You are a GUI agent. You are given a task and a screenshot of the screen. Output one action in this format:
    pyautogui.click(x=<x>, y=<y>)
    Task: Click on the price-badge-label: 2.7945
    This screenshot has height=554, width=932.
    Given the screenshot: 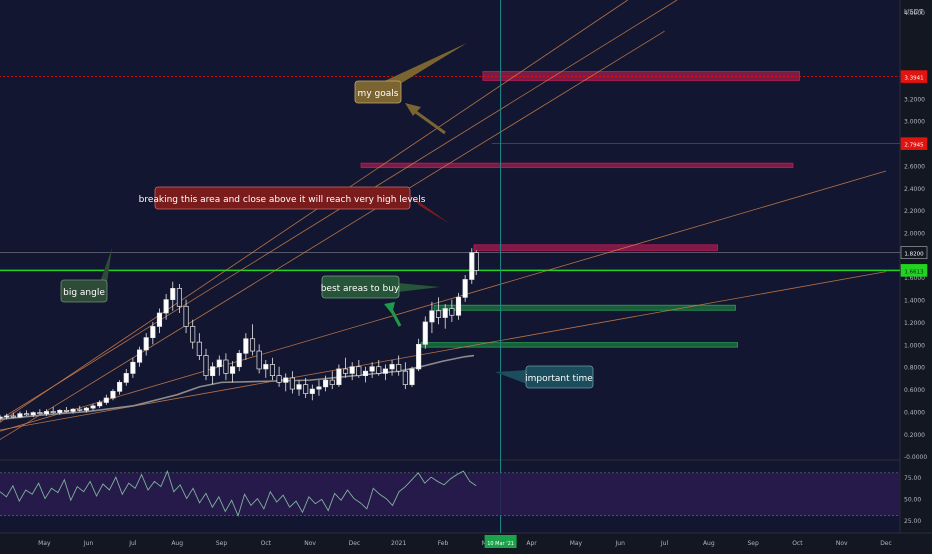 What is the action you would take?
    pyautogui.click(x=914, y=146)
    